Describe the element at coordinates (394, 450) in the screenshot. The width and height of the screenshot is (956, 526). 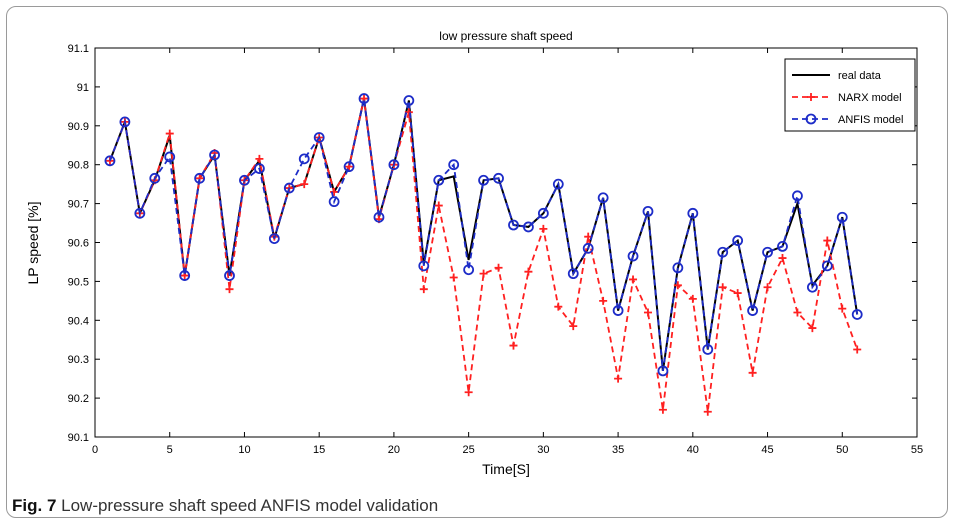
I see `x-tick-label: 20` at that location.